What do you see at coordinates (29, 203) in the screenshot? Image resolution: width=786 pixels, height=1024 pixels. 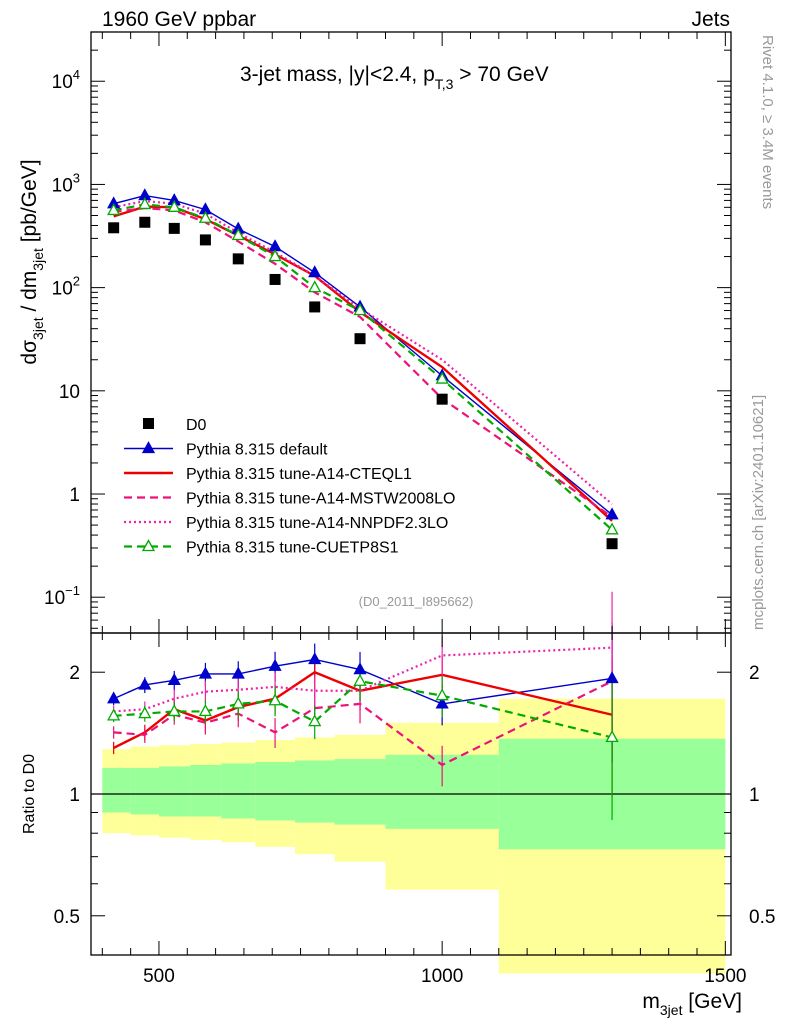 I see `y-label-tail: [pb/GeV]` at bounding box center [29, 203].